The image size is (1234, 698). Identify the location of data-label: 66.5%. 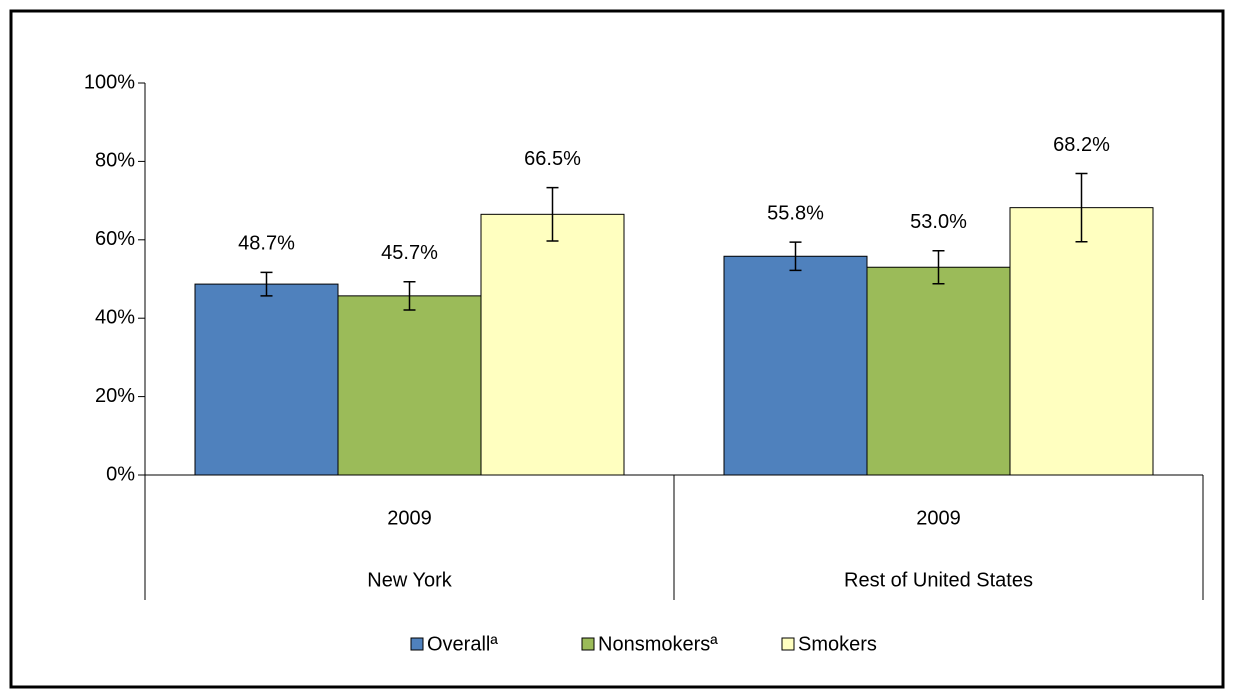
(552, 159).